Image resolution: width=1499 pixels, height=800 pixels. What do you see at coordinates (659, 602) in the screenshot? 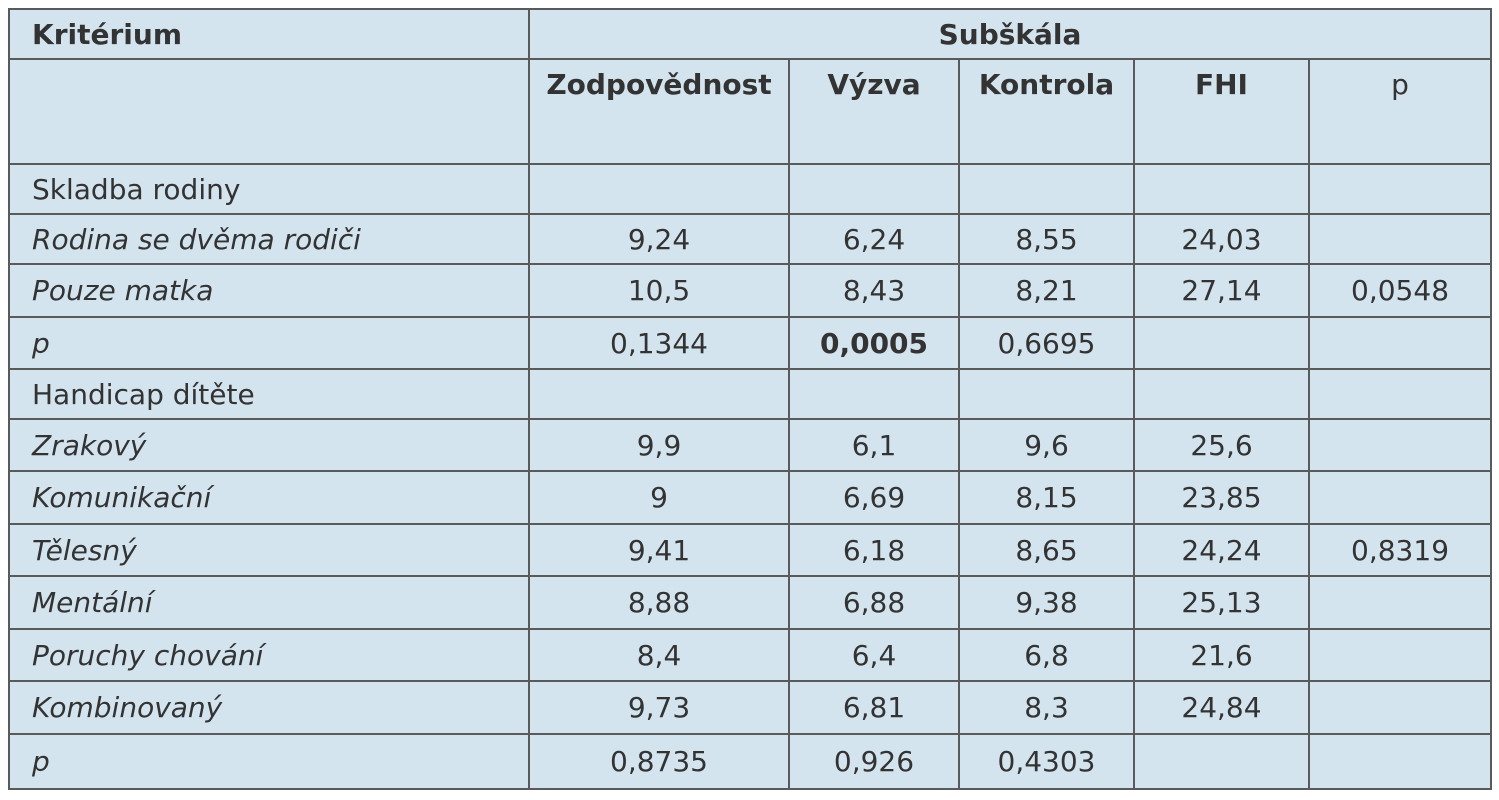
I see `cell: 8,88` at bounding box center [659, 602].